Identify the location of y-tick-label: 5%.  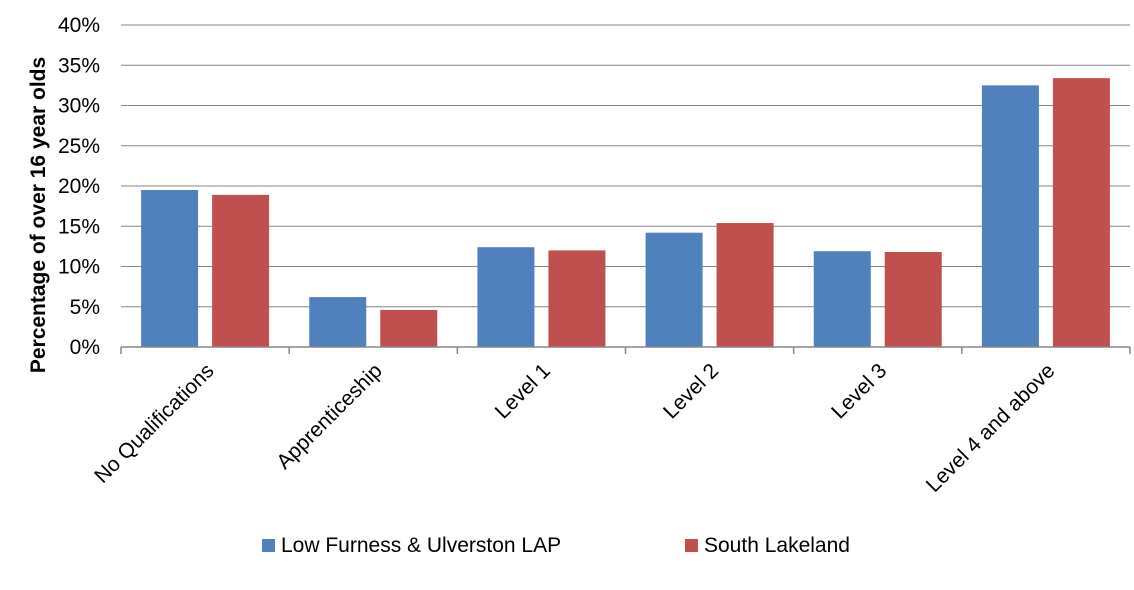
(85, 307).